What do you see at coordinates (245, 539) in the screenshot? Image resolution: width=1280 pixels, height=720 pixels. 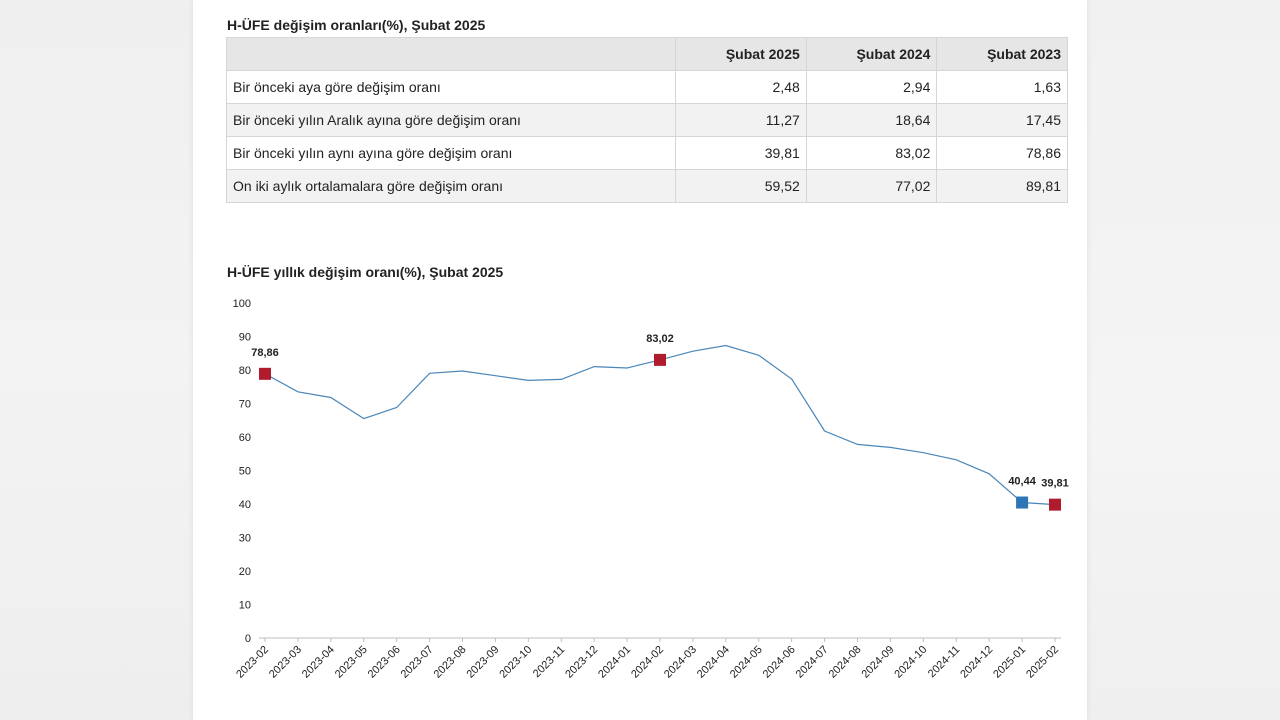 I see `y-tick-label: 30` at bounding box center [245, 539].